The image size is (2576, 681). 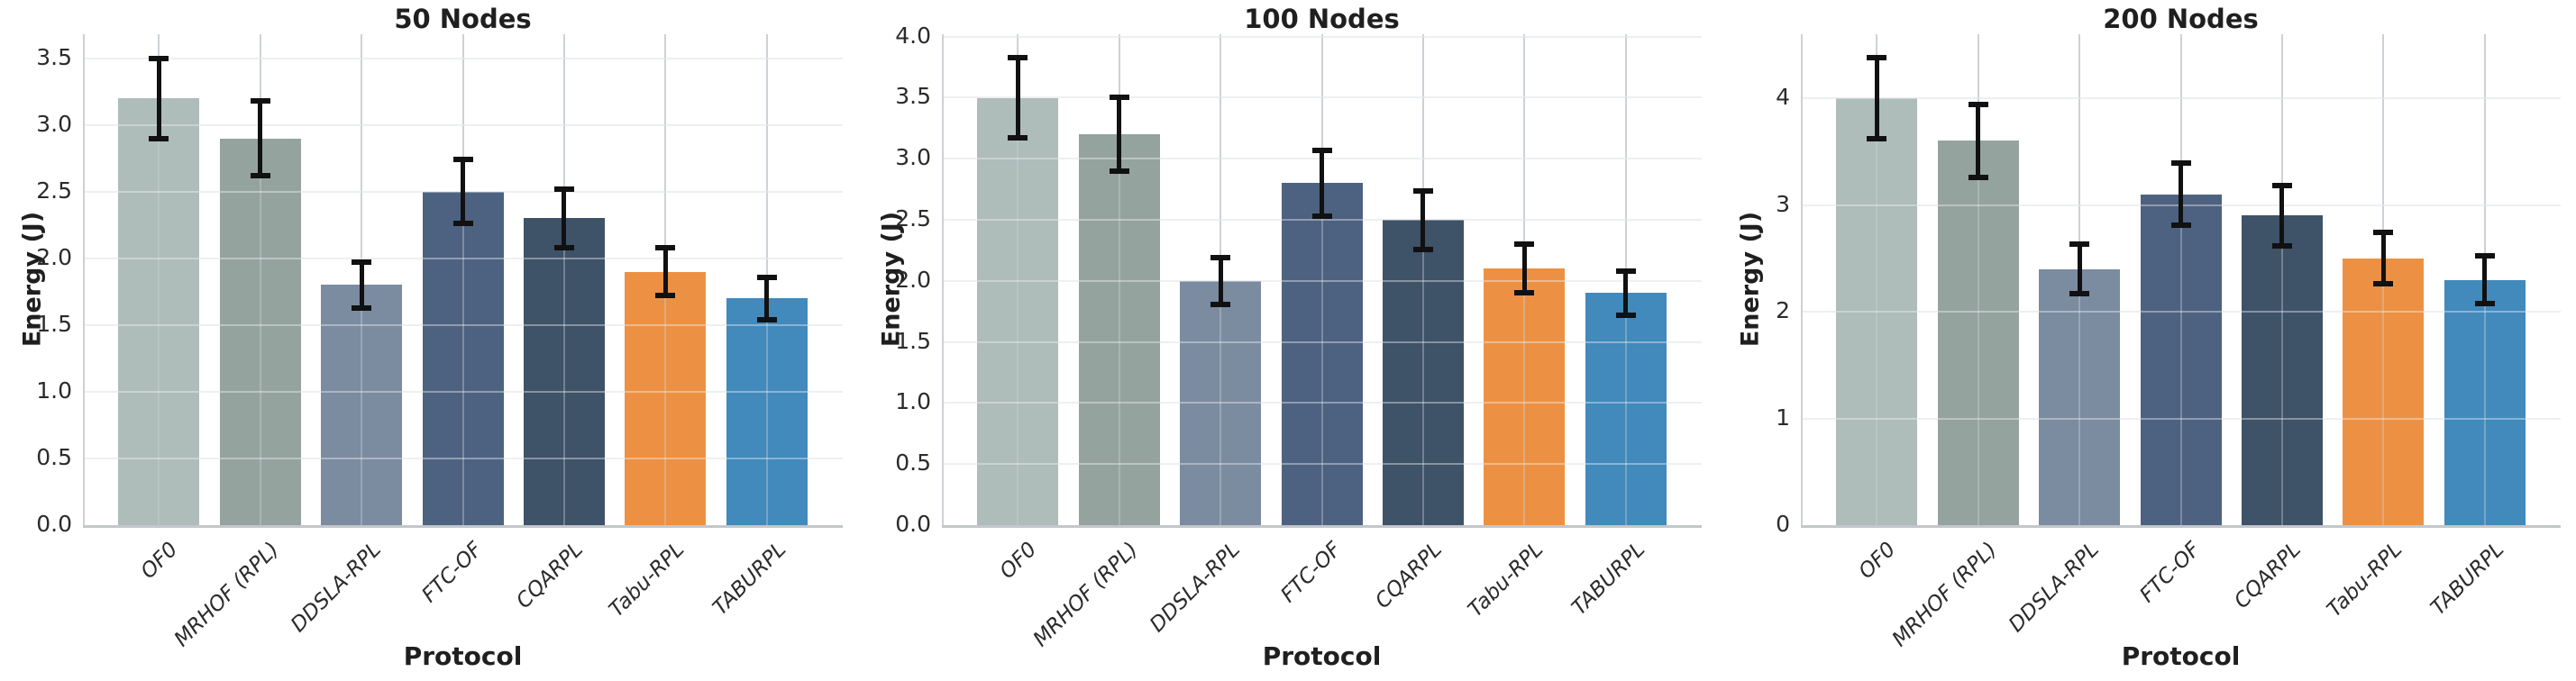 What do you see at coordinates (913, 35) in the screenshot?
I see `y-tick-label: 4.0` at bounding box center [913, 35].